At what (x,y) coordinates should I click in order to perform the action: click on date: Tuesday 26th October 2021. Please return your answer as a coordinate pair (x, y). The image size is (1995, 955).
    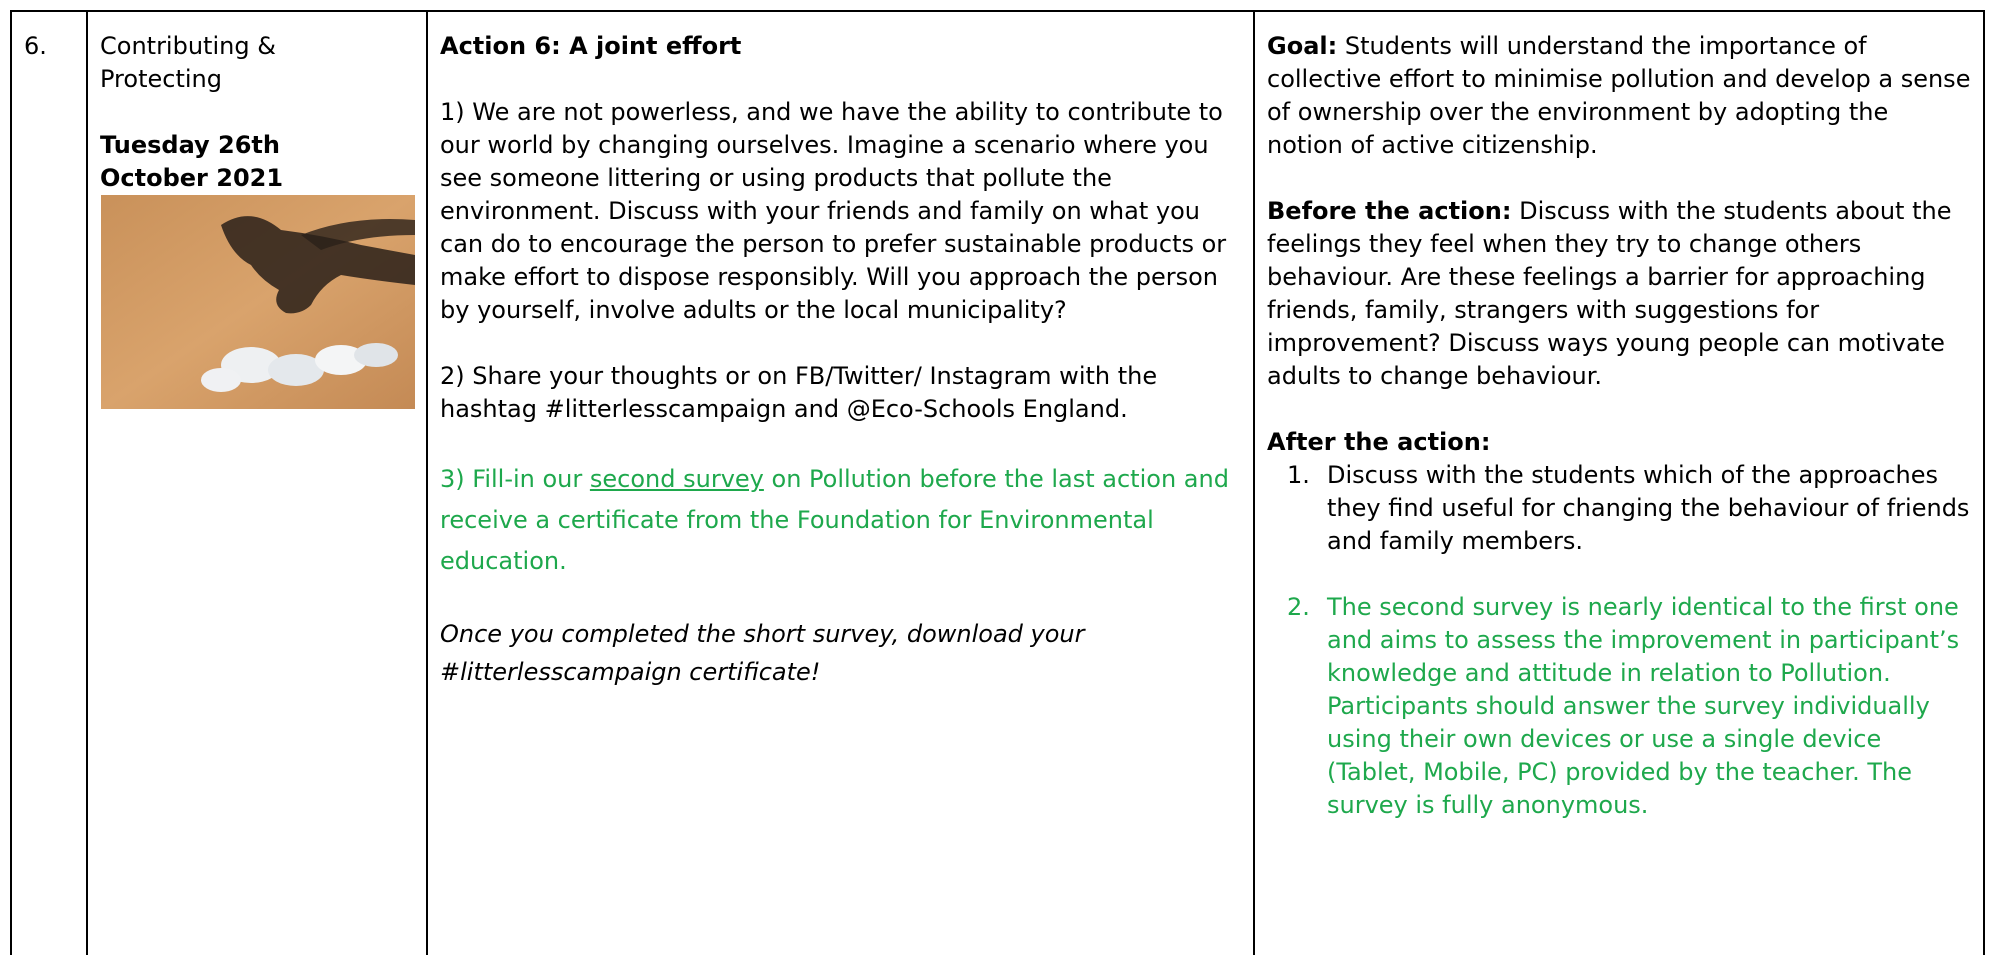
    Looking at the image, I should click on (192, 161).